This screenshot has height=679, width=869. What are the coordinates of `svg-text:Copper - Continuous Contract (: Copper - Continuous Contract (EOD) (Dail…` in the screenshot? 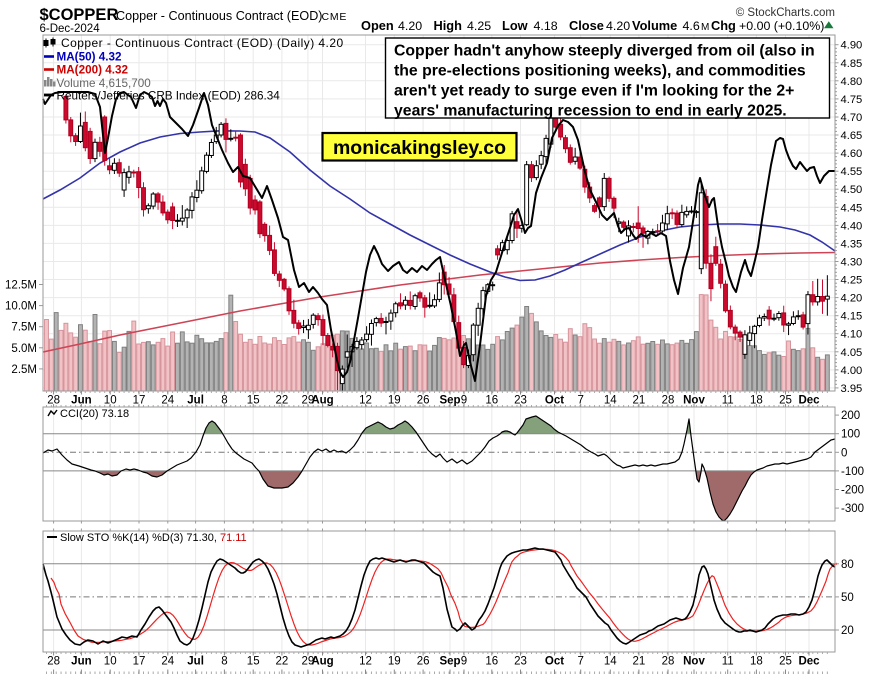 It's located at (202, 43).